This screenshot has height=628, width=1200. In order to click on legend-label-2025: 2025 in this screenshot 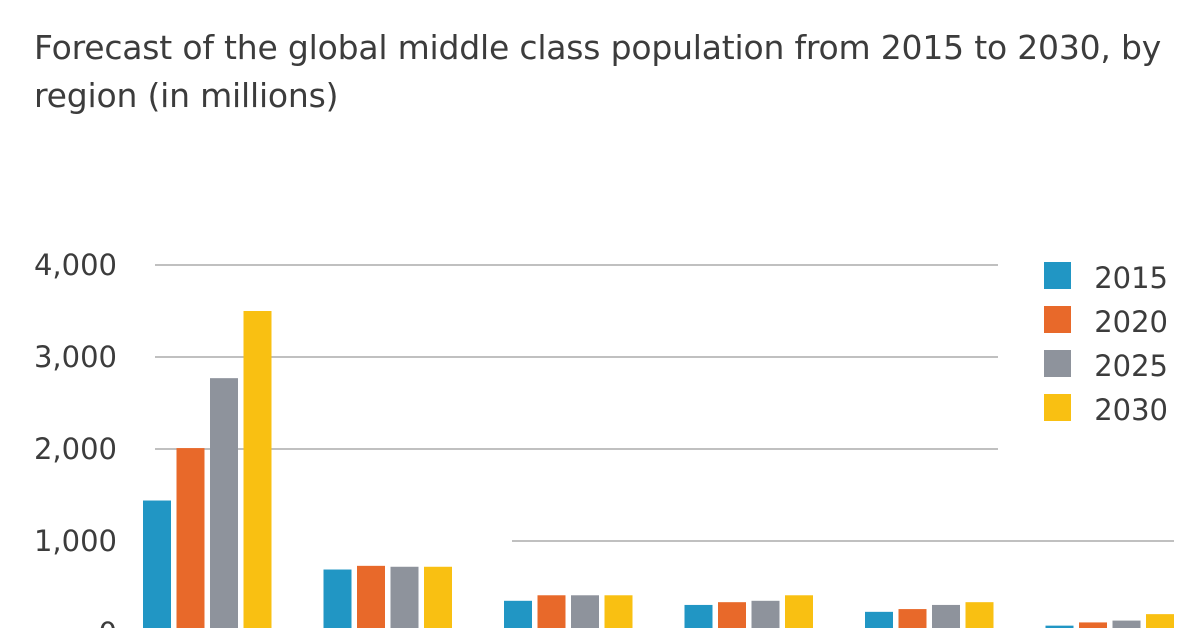, I will do `click(1131, 366)`.